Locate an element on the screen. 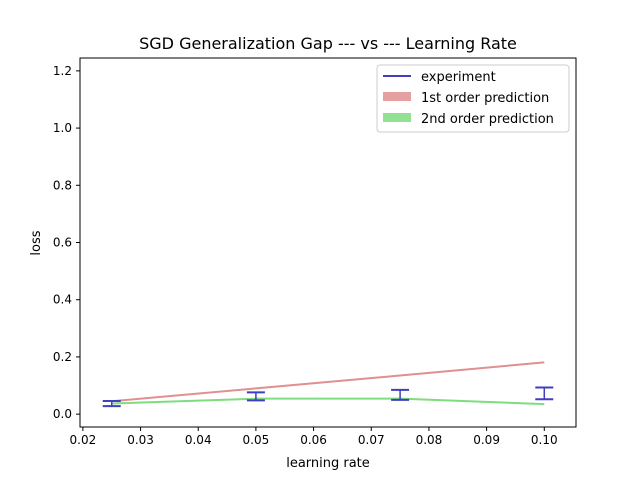 This screenshot has width=640, height=480. y-axis-ticks: 0.0 0.2 0.4 0.6 0.8 1.0 1.2 is located at coordinates (66, 242).